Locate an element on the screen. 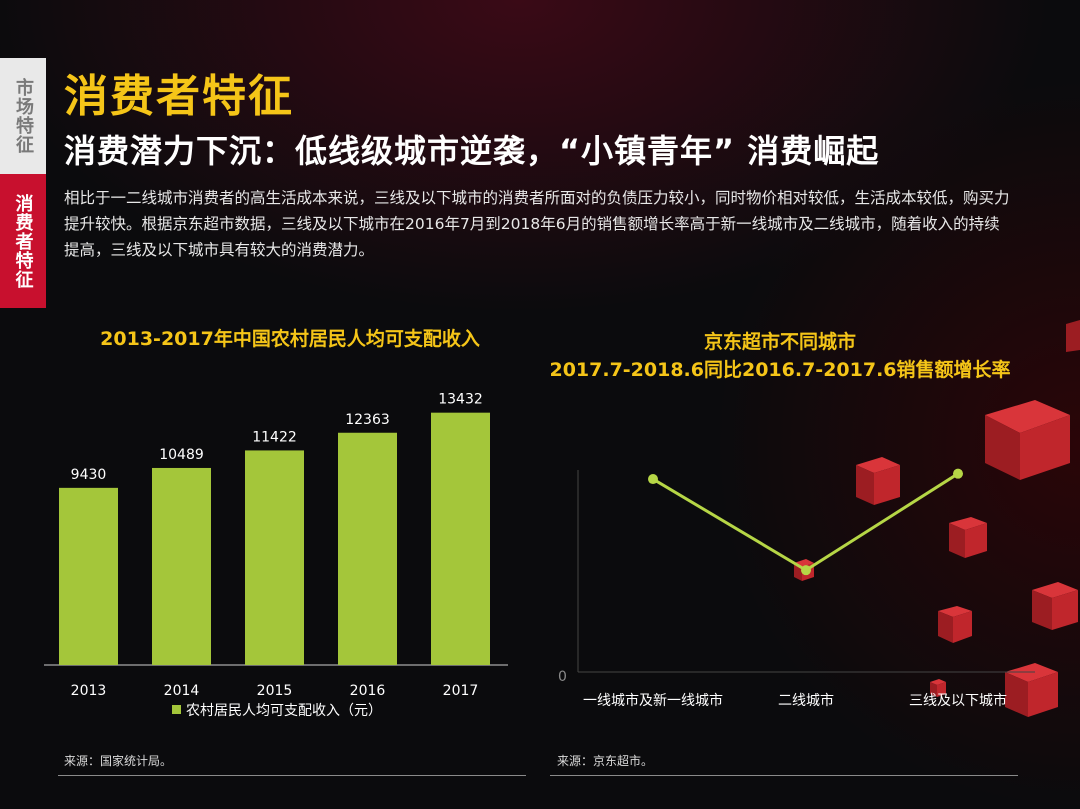 This screenshot has width=1080, height=809. bar-data-label: 10489 is located at coordinates (181, 455).